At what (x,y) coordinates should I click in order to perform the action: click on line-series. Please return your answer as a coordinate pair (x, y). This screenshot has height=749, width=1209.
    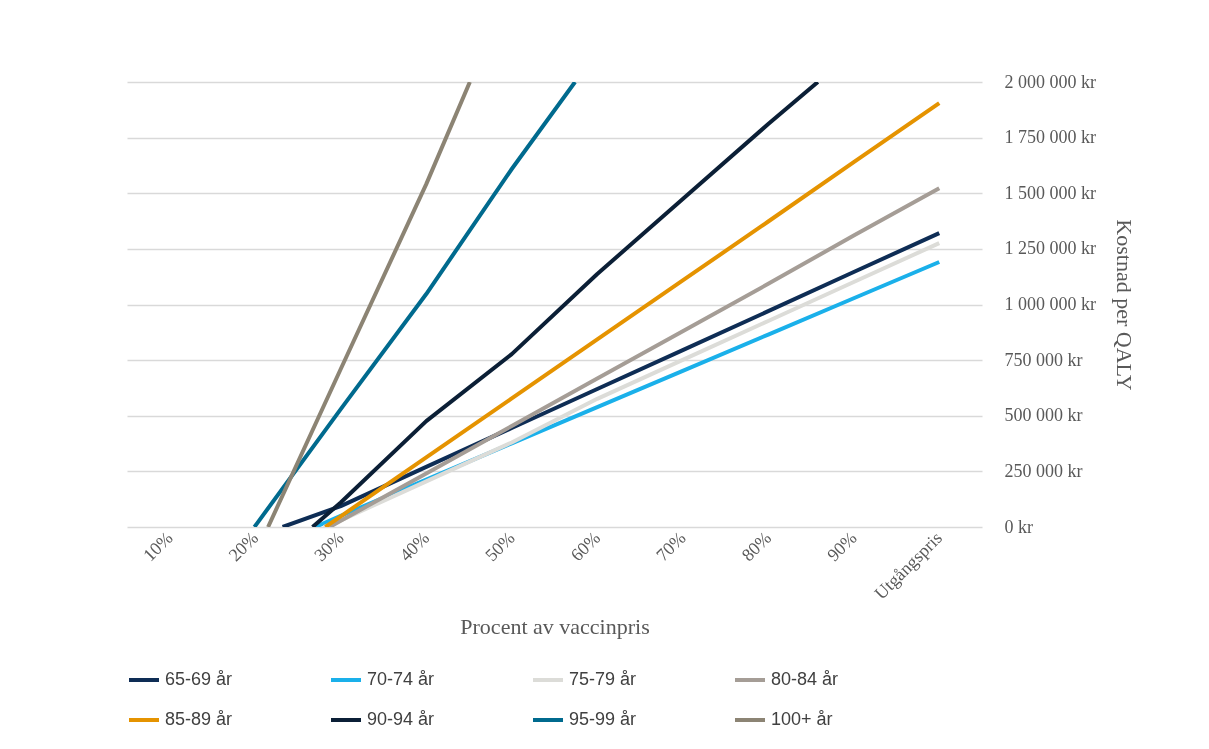
    Looking at the image, I should click on (369, 304).